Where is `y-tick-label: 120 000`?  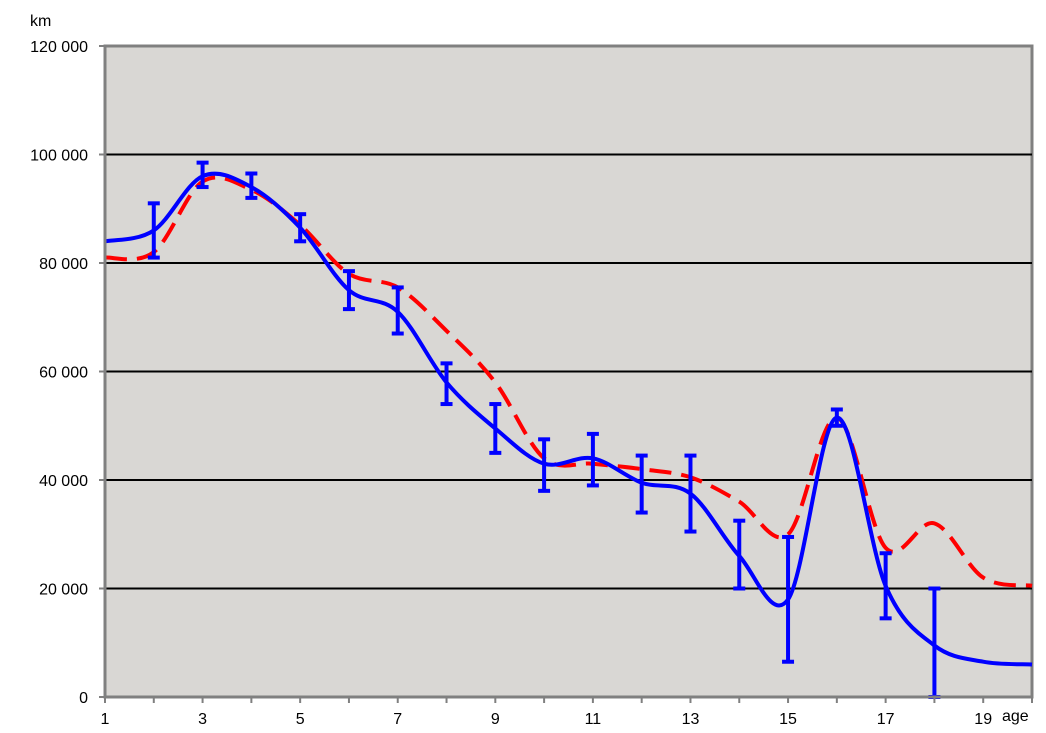 y-tick-label: 120 000 is located at coordinates (59, 47).